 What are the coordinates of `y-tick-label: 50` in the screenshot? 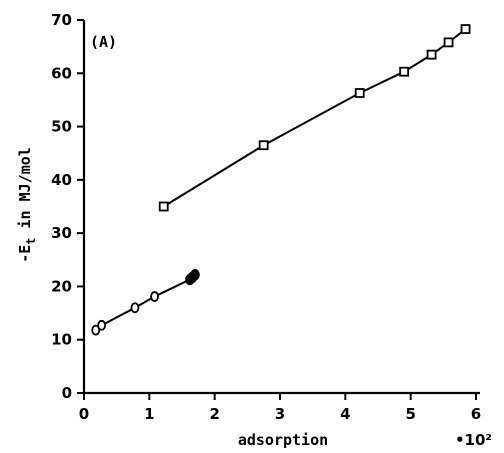 It's located at (61, 127).